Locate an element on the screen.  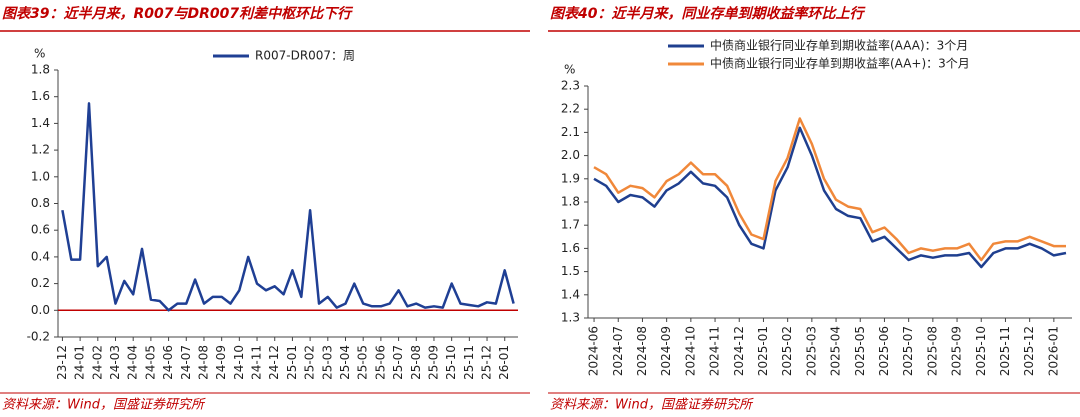
y-tick-label: 1.7 is located at coordinates (570, 225).